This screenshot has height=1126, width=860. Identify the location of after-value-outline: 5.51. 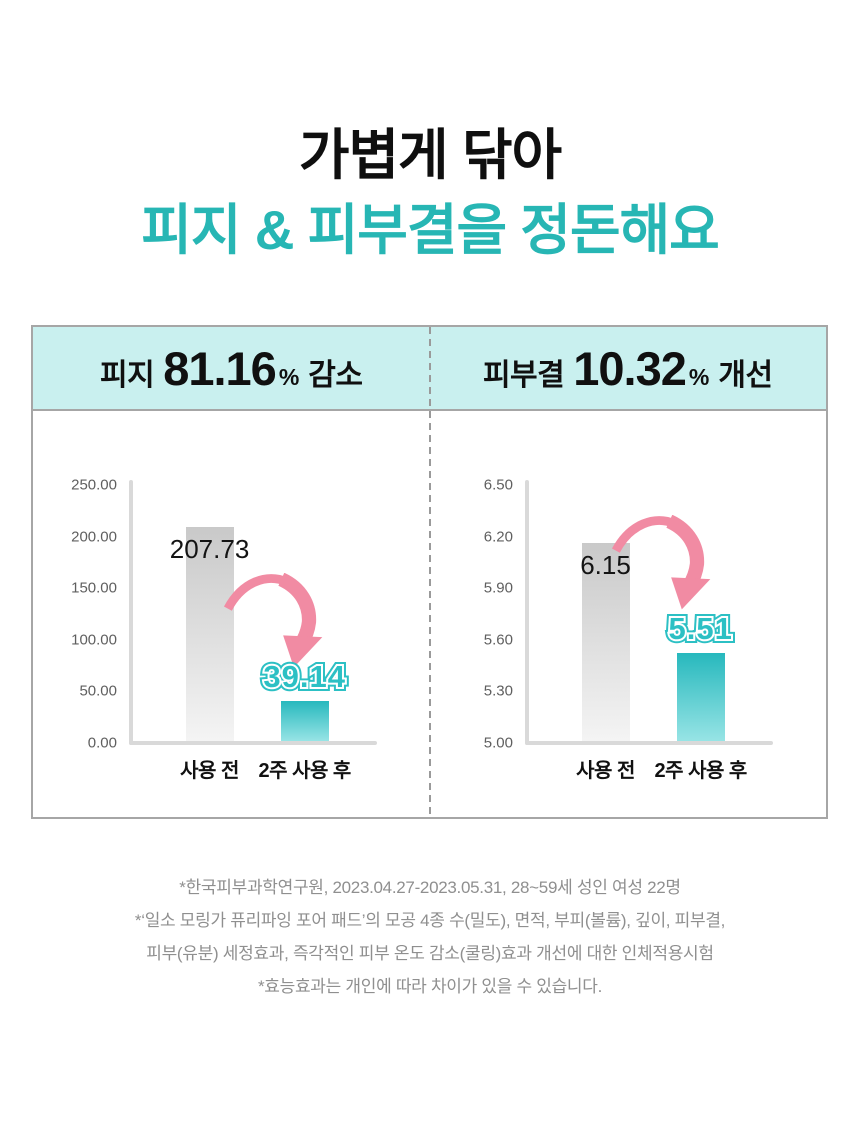
(699, 628).